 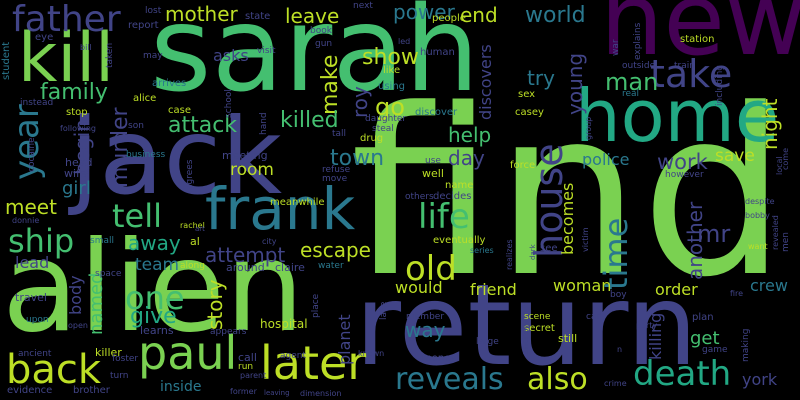 What do you see at coordinates (444, 217) in the screenshot?
I see `word-life: life` at bounding box center [444, 217].